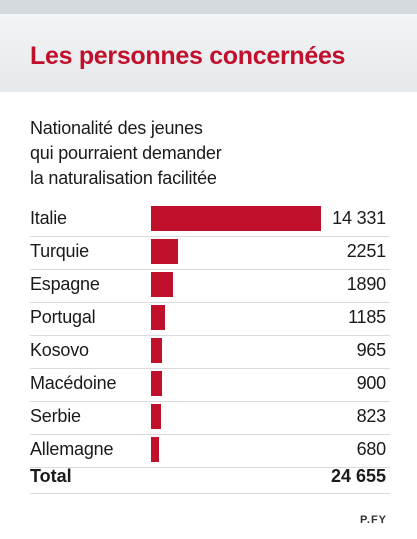 This screenshot has height=539, width=417. What do you see at coordinates (371, 416) in the screenshot?
I see `value-label: 823` at bounding box center [371, 416].